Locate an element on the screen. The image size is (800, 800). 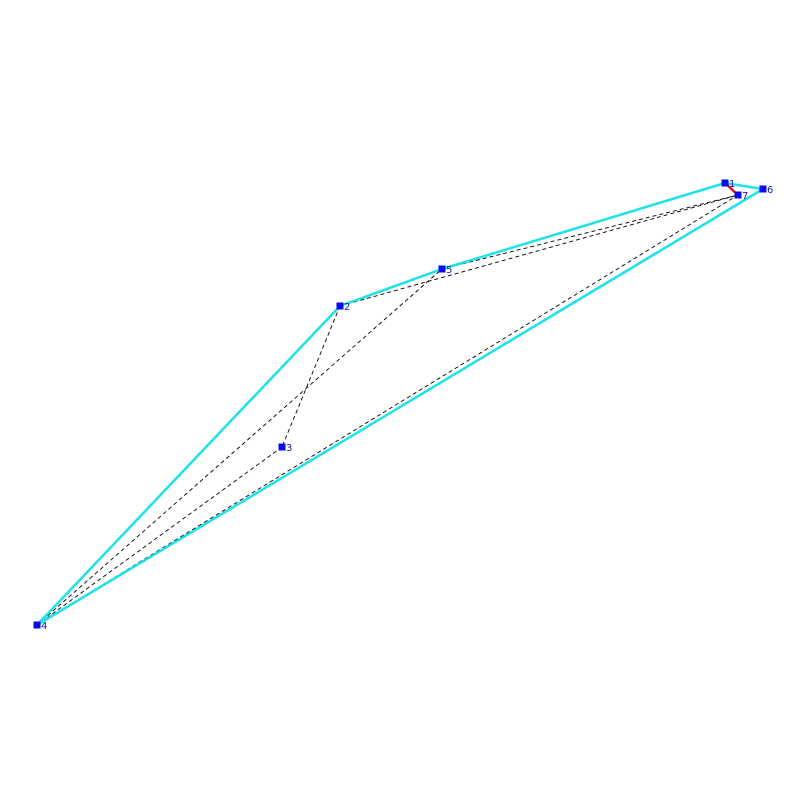
vertex-label-2: 2 is located at coordinates (347, 307).